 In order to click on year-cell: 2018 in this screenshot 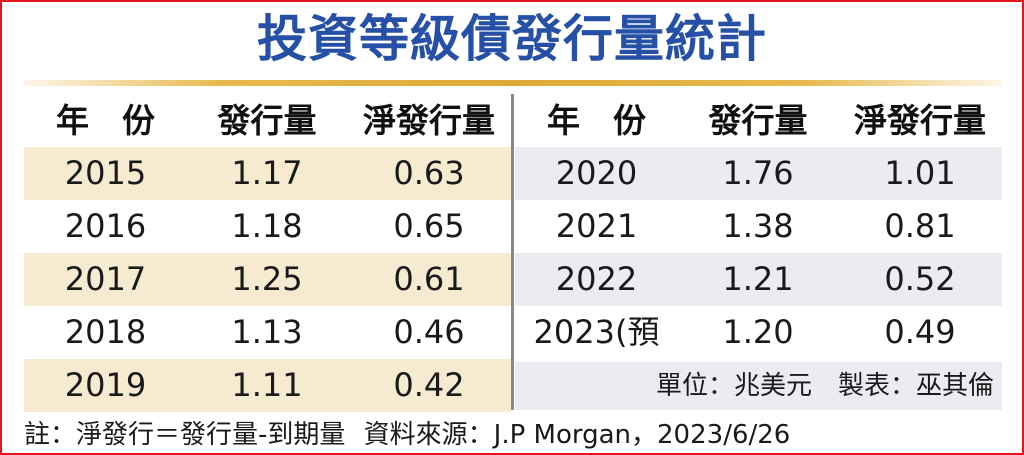, I will do `click(105, 332)`.